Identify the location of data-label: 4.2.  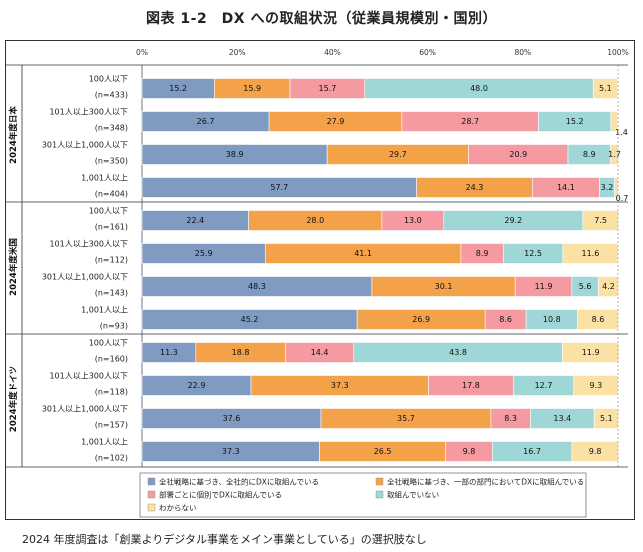
(608, 286).